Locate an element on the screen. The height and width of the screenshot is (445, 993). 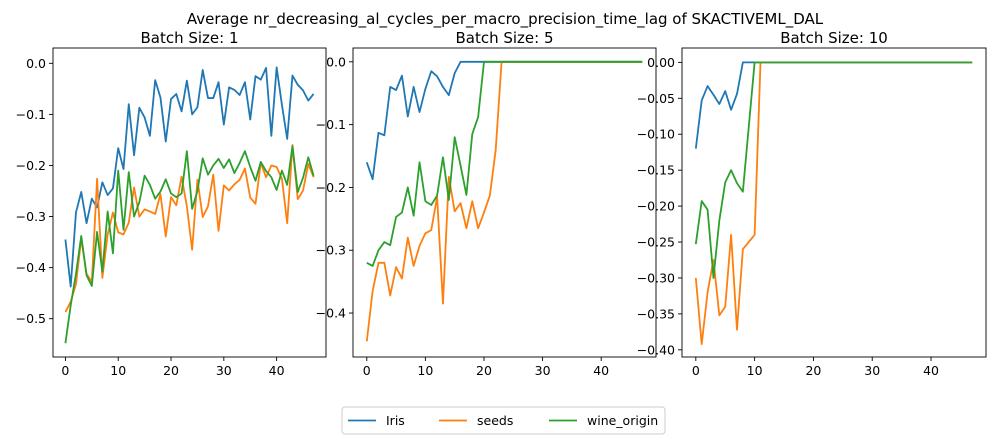
series-line-seeds is located at coordinates (189, 228).